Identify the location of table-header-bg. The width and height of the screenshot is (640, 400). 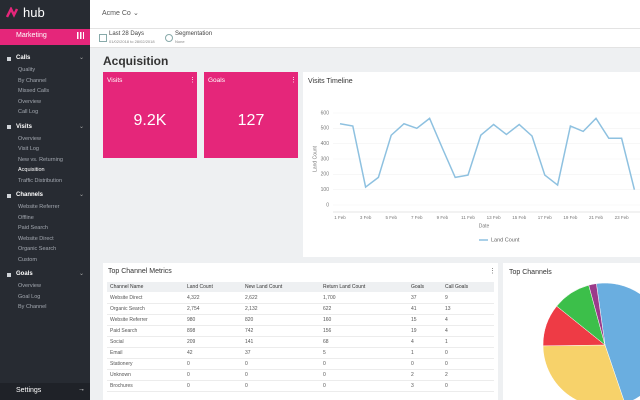
(300, 287).